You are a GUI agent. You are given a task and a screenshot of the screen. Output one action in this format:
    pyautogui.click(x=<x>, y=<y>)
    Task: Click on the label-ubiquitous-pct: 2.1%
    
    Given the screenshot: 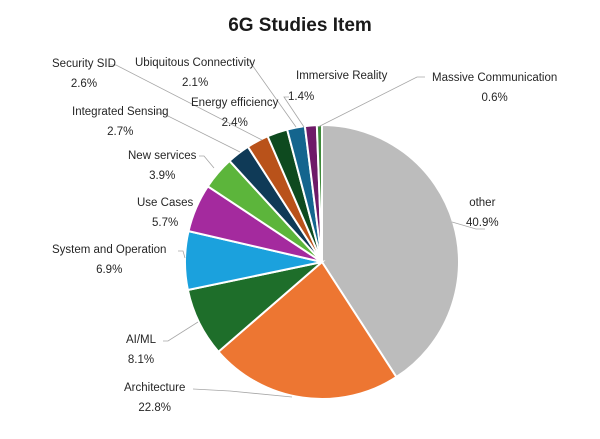 What is the action you would take?
    pyautogui.click(x=195, y=83)
    